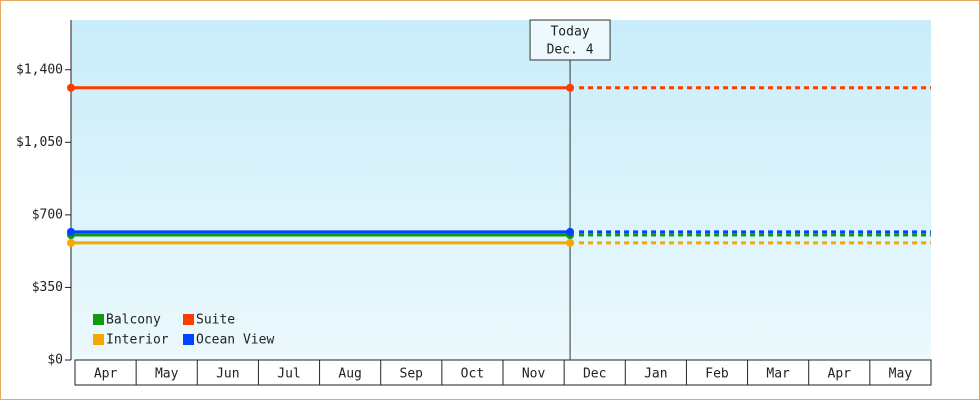 The height and width of the screenshot is (400, 980). What do you see at coordinates (39, 142) in the screenshot?
I see `y-tick-label: $1,050` at bounding box center [39, 142].